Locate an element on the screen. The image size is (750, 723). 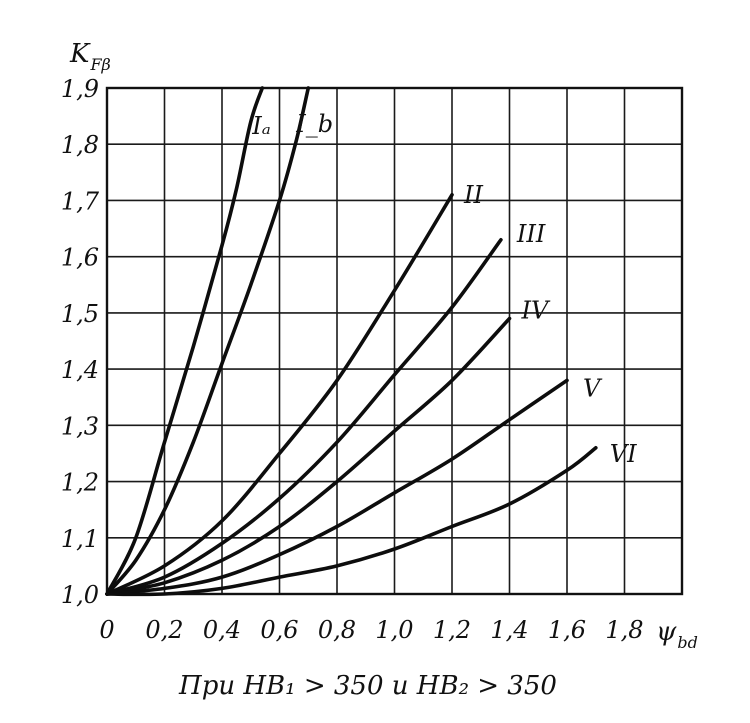
x-tick-label: 0,8 is located at coordinates (337, 630).